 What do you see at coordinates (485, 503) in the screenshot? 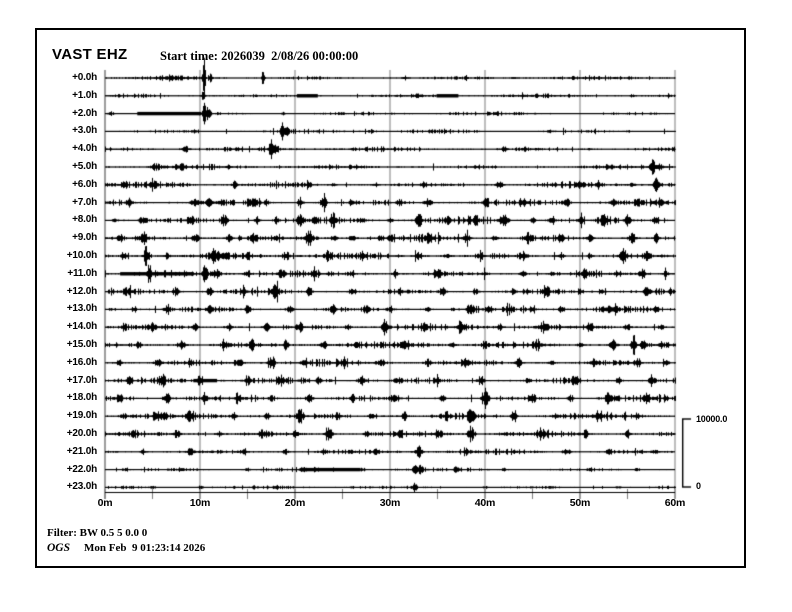
I see `x-tick-label: 40m` at bounding box center [485, 503].